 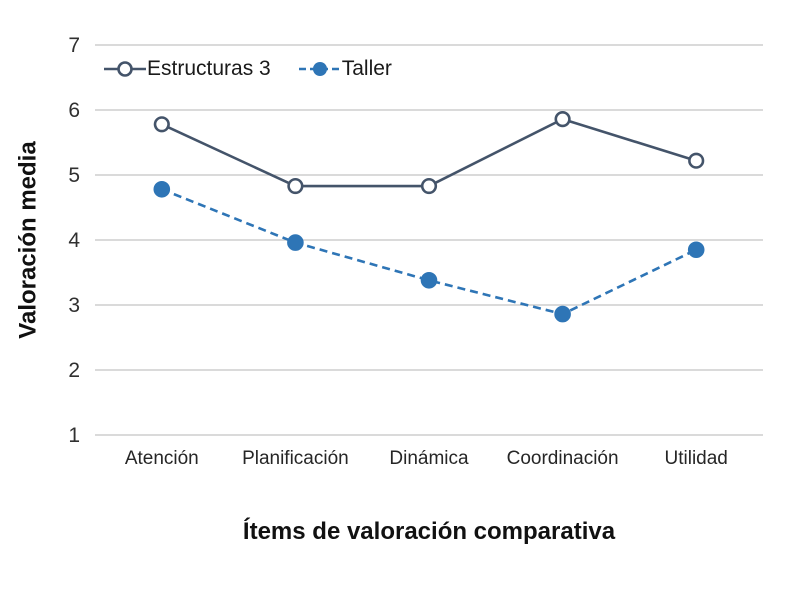 What do you see at coordinates (74, 305) in the screenshot?
I see `y-tick-label: 3` at bounding box center [74, 305].